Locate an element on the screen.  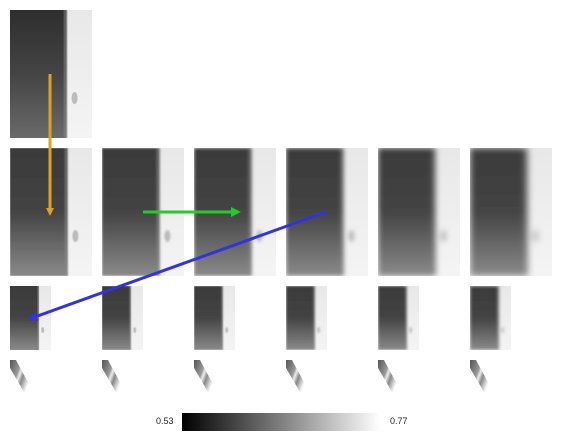
colorbar-max-label: 0.77 is located at coordinates (399, 421).